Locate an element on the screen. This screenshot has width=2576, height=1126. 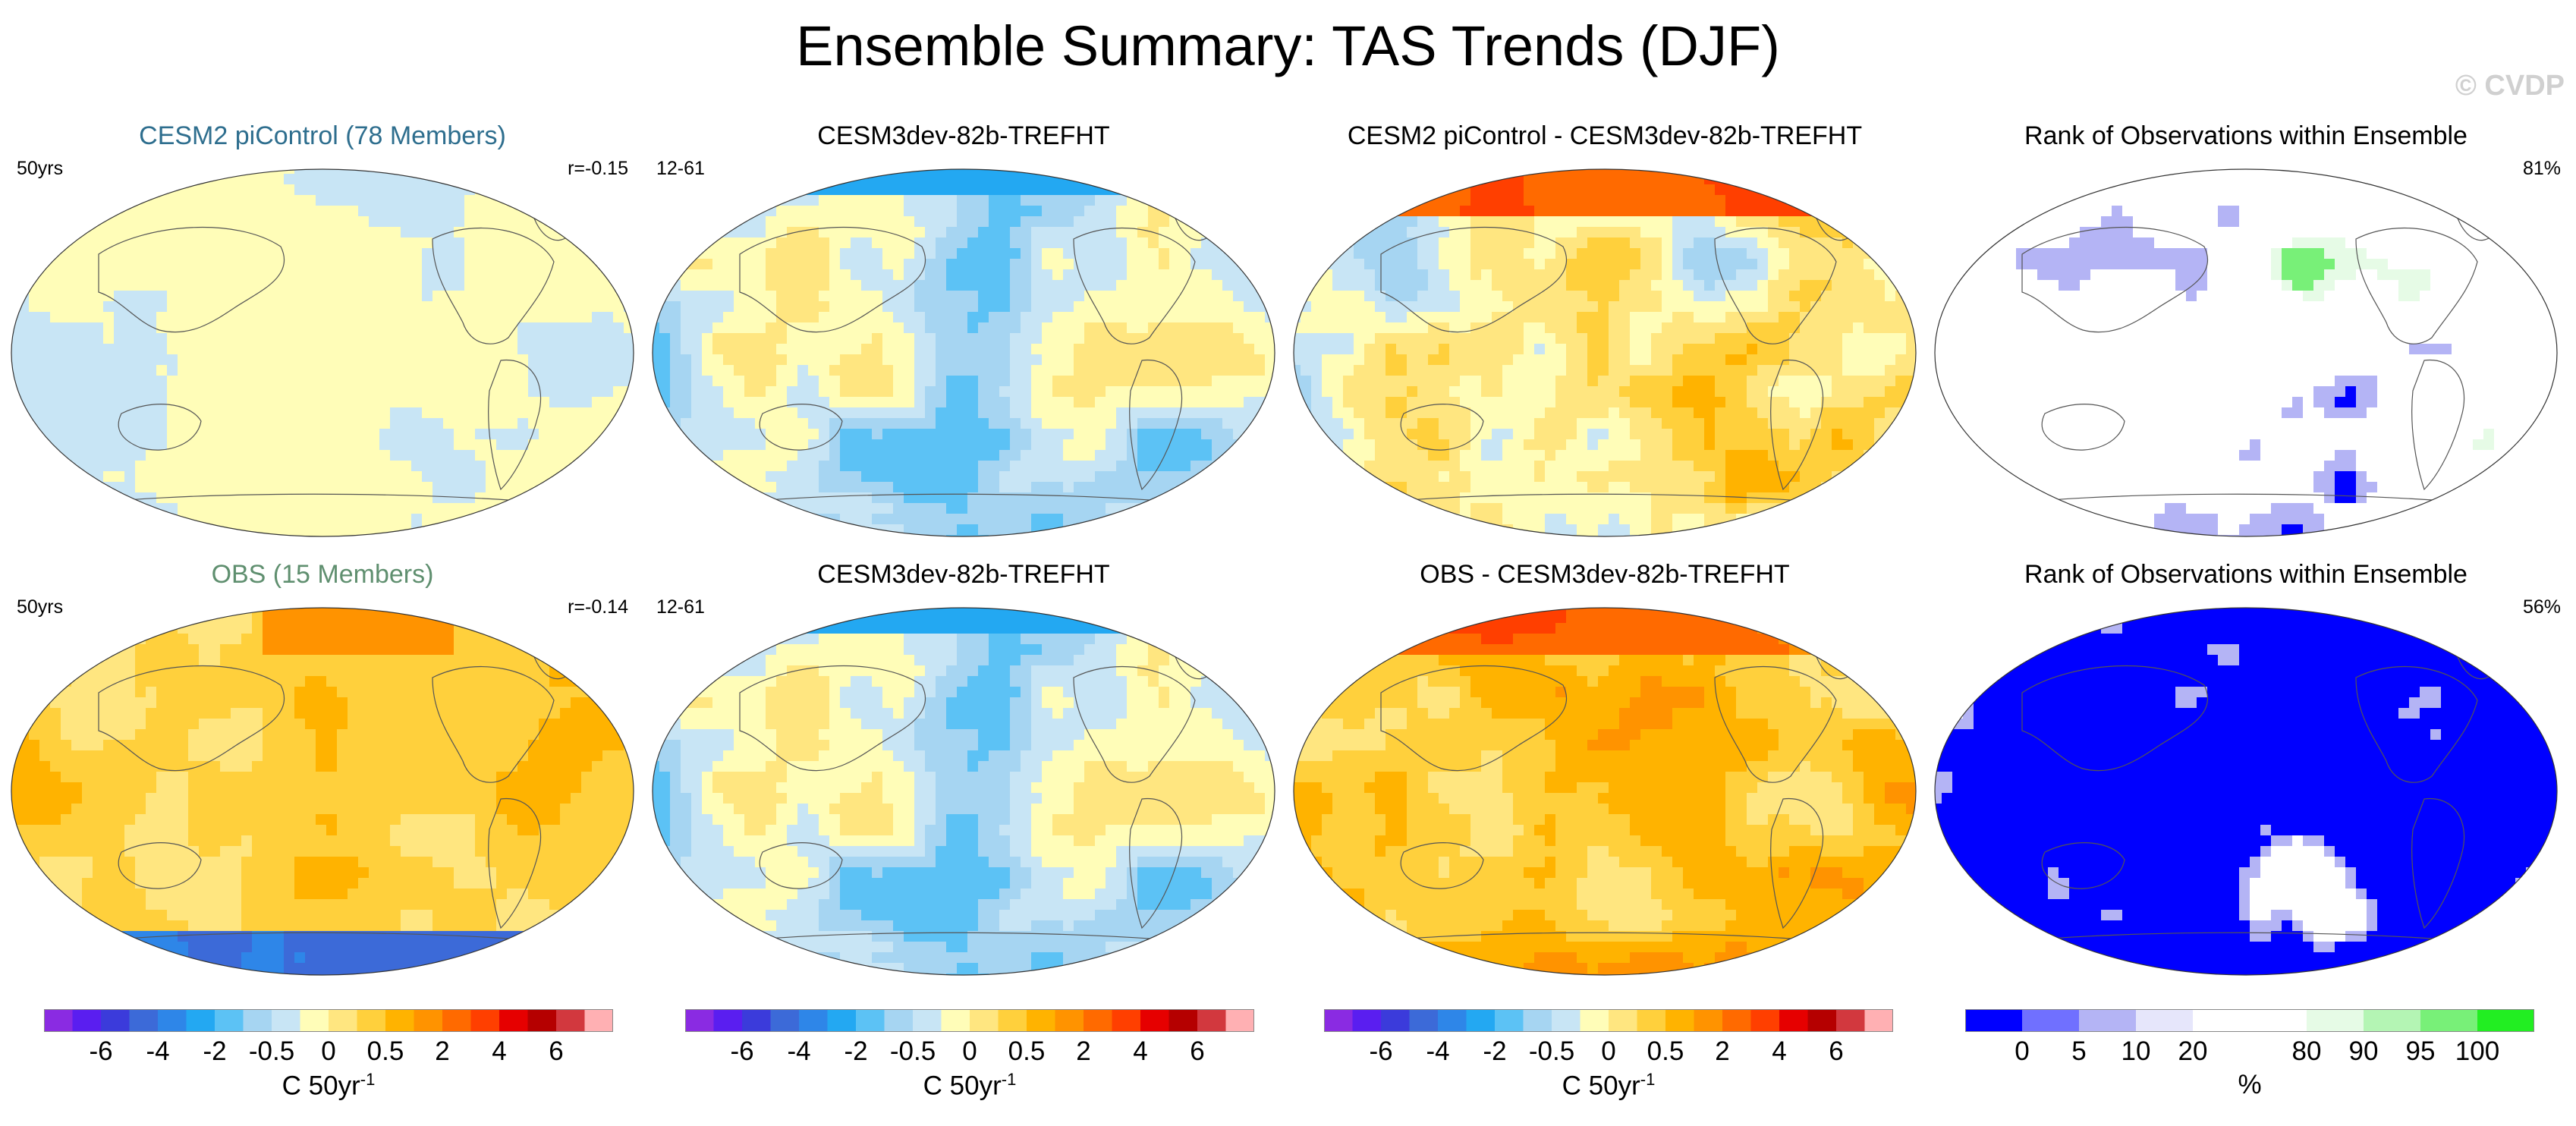
cvdp-watermark: © CVDP is located at coordinates (2510, 86).